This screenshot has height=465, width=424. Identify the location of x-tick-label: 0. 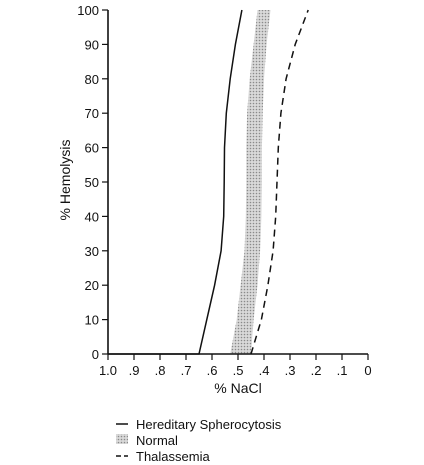
(367, 370).